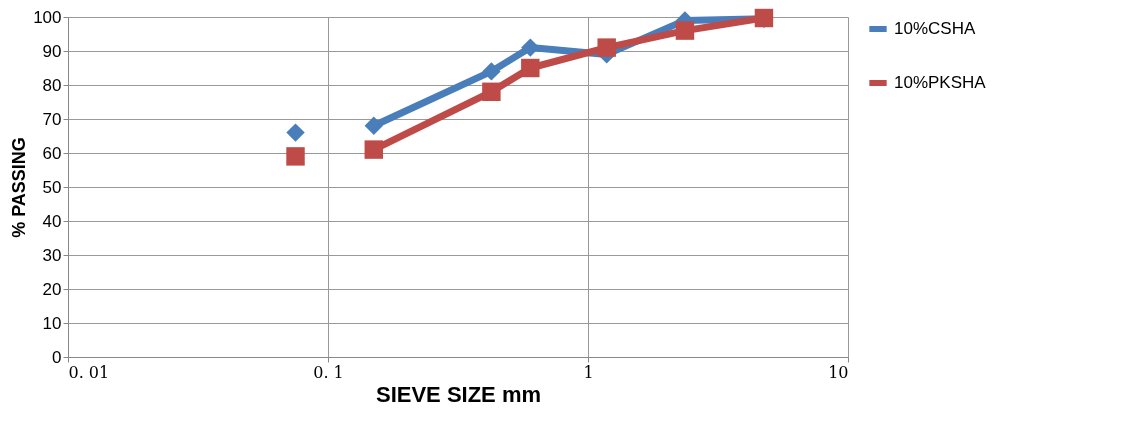  Describe the element at coordinates (838, 372) in the screenshot. I see `x-tick-label: 10` at that location.